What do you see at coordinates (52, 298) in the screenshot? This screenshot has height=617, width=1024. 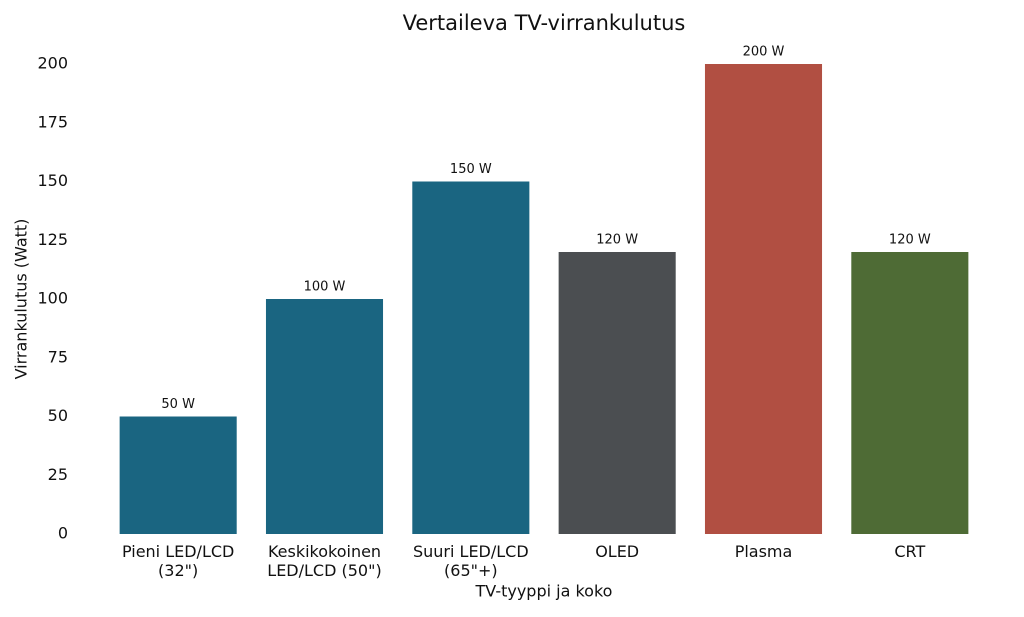 I see `y-tick-label: 100` at bounding box center [52, 298].